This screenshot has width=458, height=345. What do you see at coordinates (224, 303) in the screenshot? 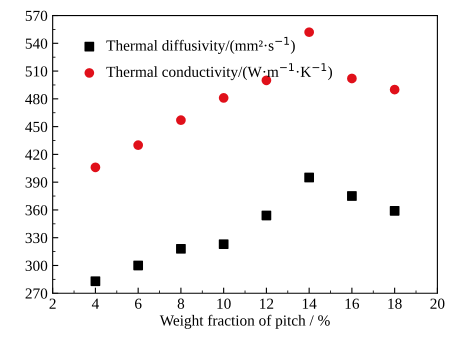
I see `x-tick-label: 10` at bounding box center [224, 303].